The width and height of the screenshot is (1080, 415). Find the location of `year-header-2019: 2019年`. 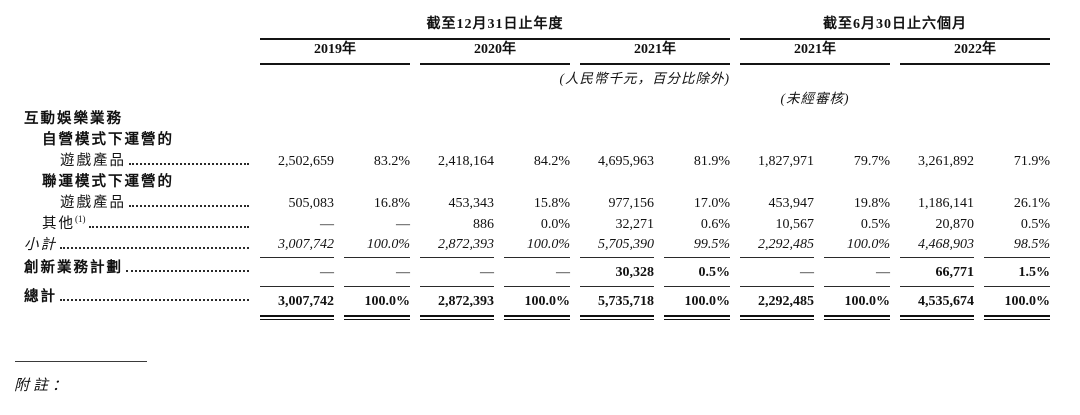

year-header-2019: 2019年 is located at coordinates (335, 53).